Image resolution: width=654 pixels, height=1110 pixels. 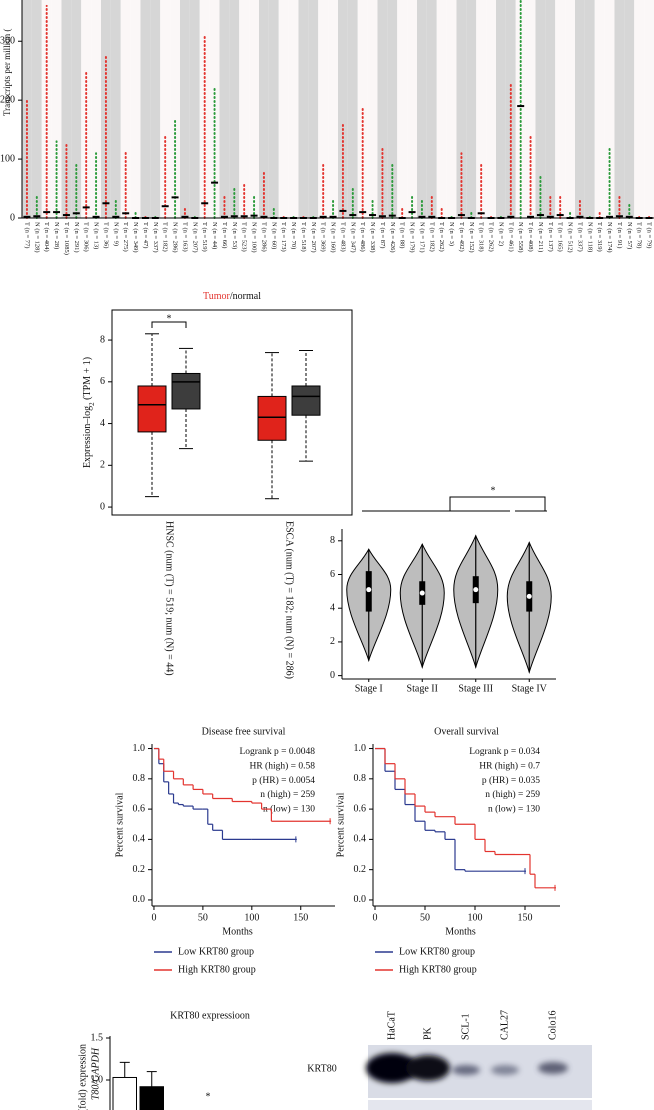 I want to click on x-tick-label: T (n = 79), so click(x=649, y=235).